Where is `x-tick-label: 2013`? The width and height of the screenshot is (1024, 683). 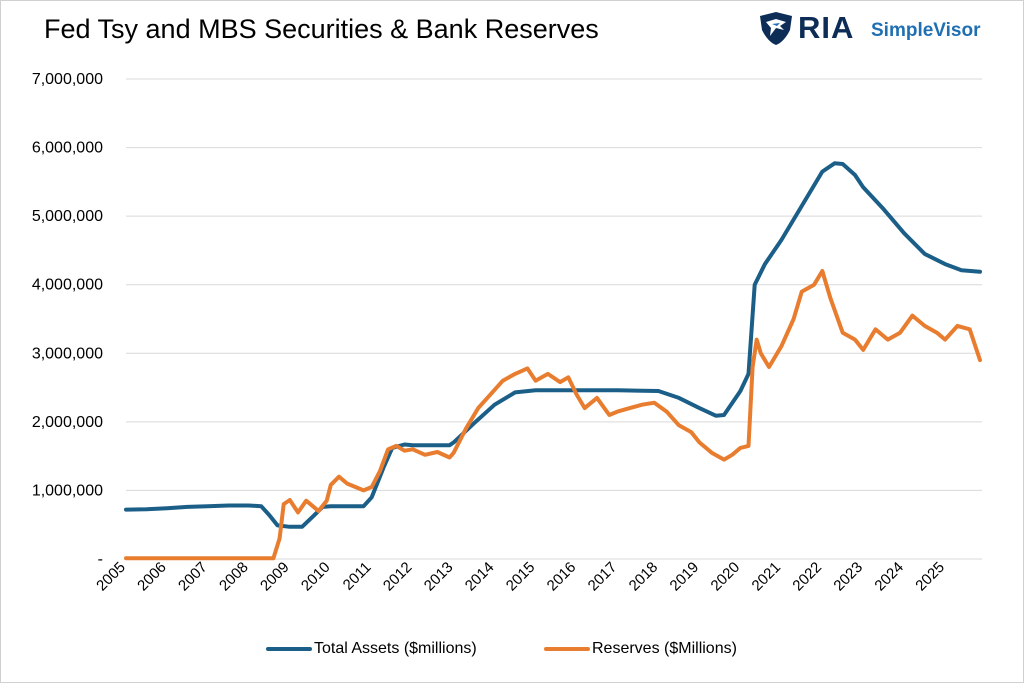 x-tick-label: 2013 is located at coordinates (439, 577).